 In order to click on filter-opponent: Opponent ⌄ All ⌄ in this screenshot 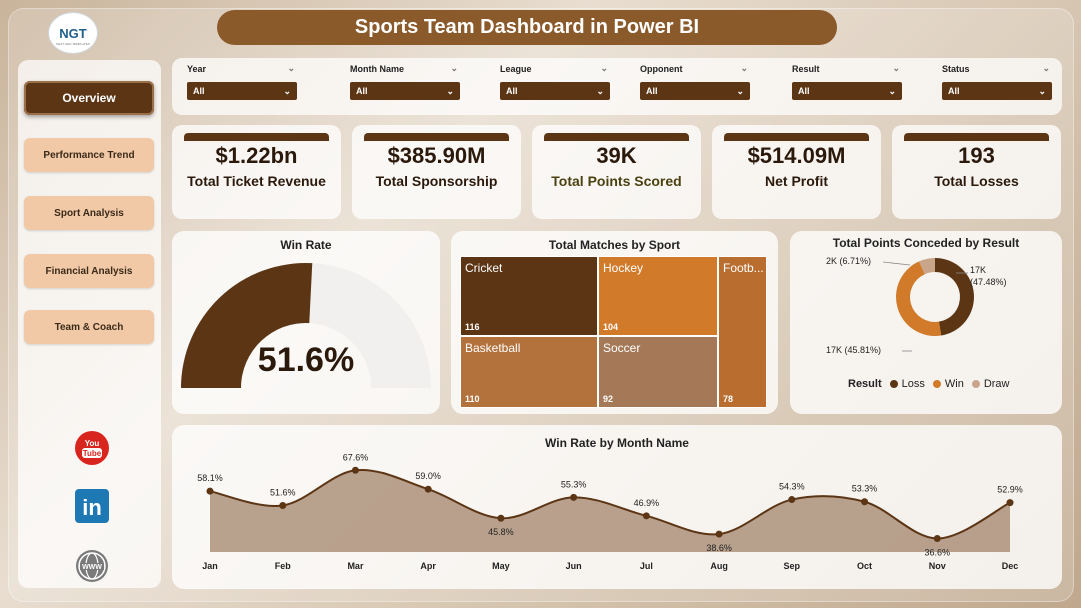, I will do `click(695, 81)`.